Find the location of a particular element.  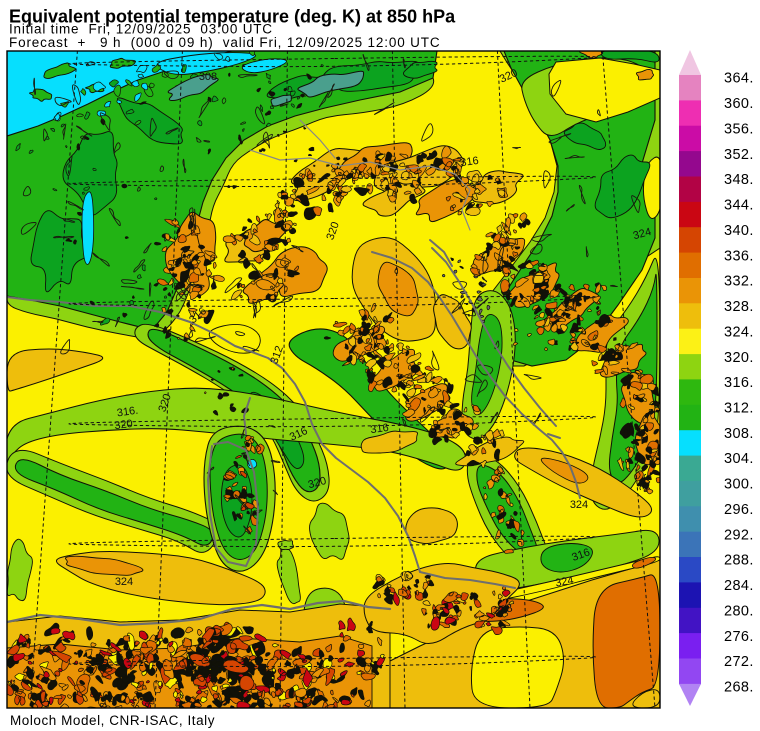

svg-text:Initial time Fri, 12/09/2025: Initial time Fri, 12/09/2025 03:00 UTC is located at coordinates (141, 29).